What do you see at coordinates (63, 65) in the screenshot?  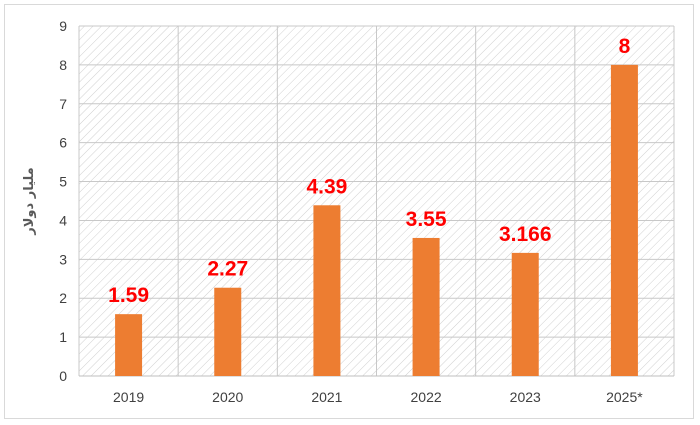 I see `y-tick-label: 8` at bounding box center [63, 65].